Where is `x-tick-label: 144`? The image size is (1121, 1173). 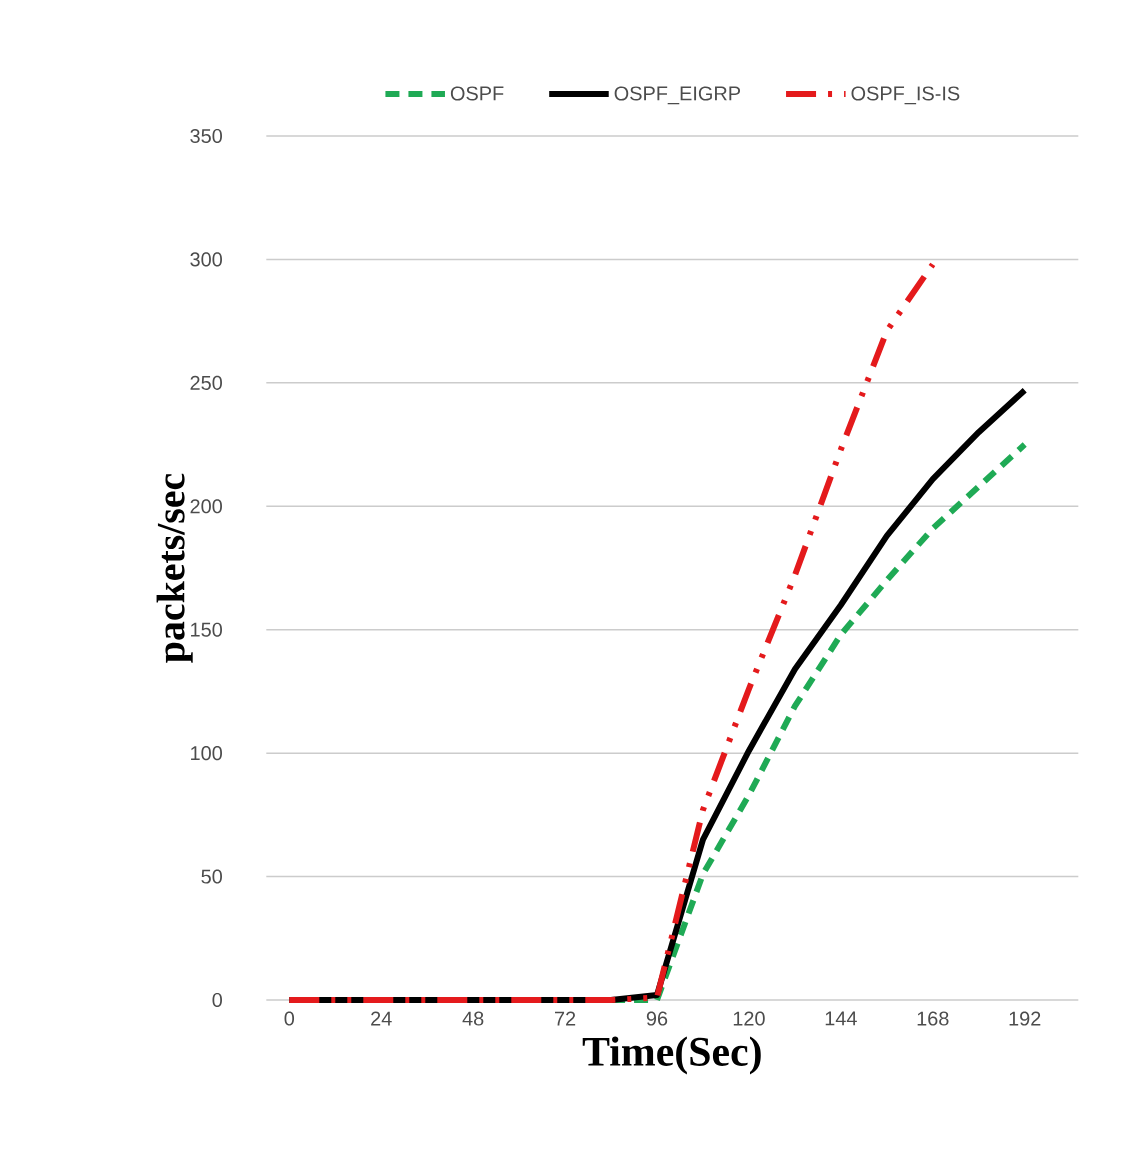
x-tick-label: 144 is located at coordinates (841, 1018).